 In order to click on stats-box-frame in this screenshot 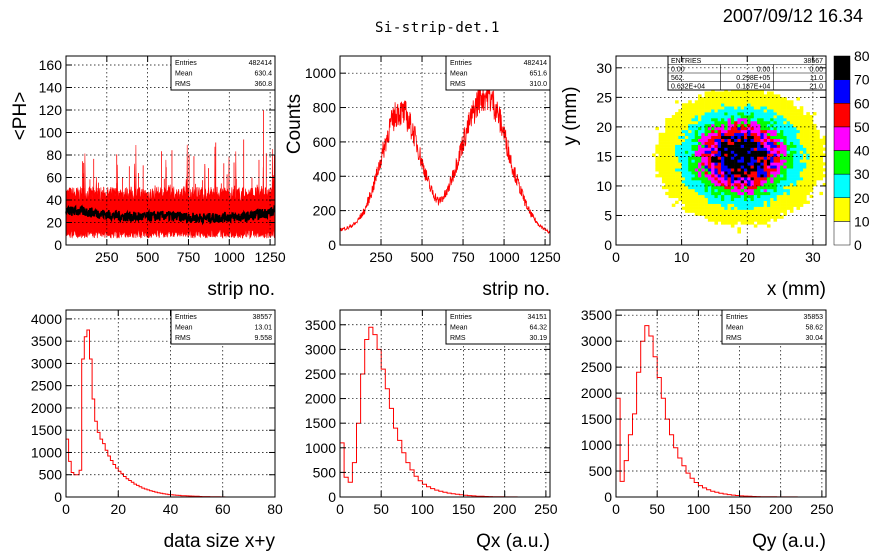, I will do `click(774, 327)`.